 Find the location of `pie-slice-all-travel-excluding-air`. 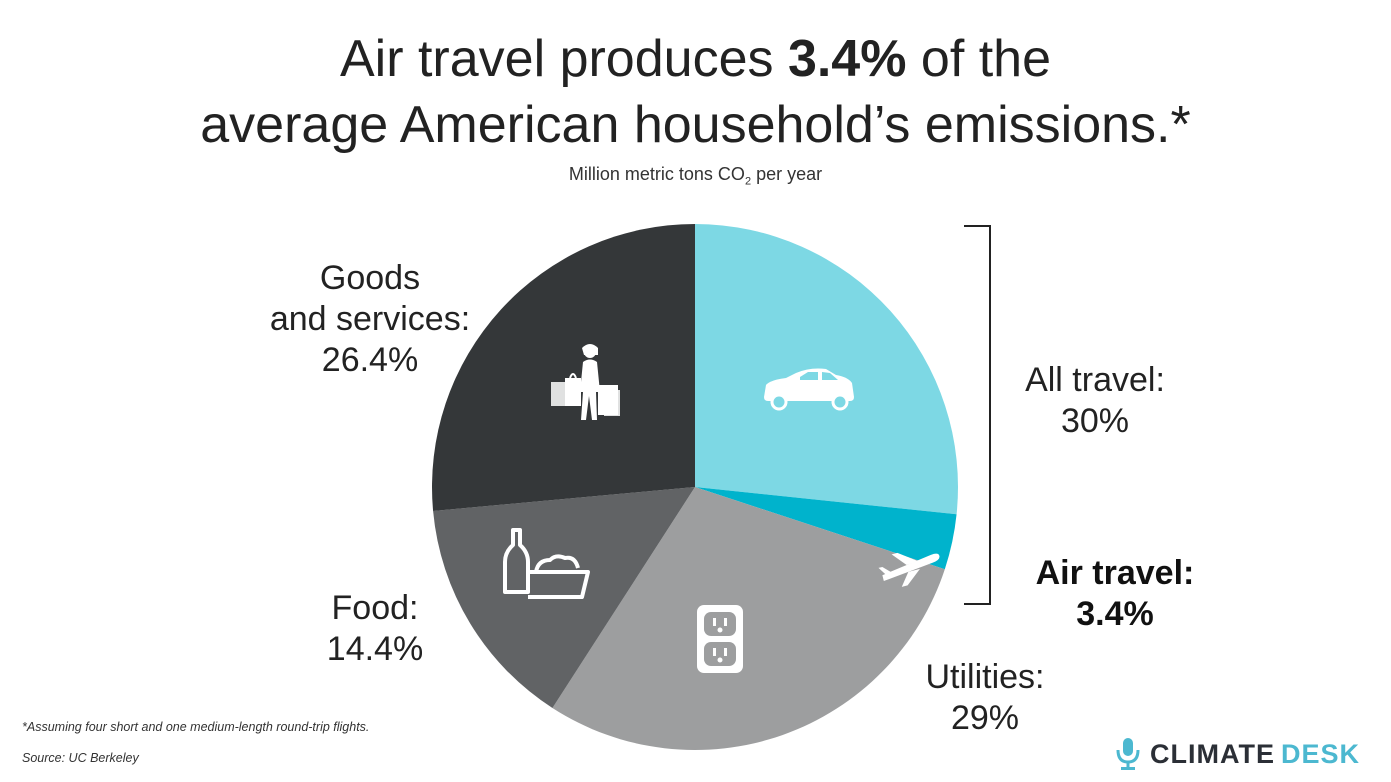

pie-slice-all-travel-excluding-air is located at coordinates (826, 369).